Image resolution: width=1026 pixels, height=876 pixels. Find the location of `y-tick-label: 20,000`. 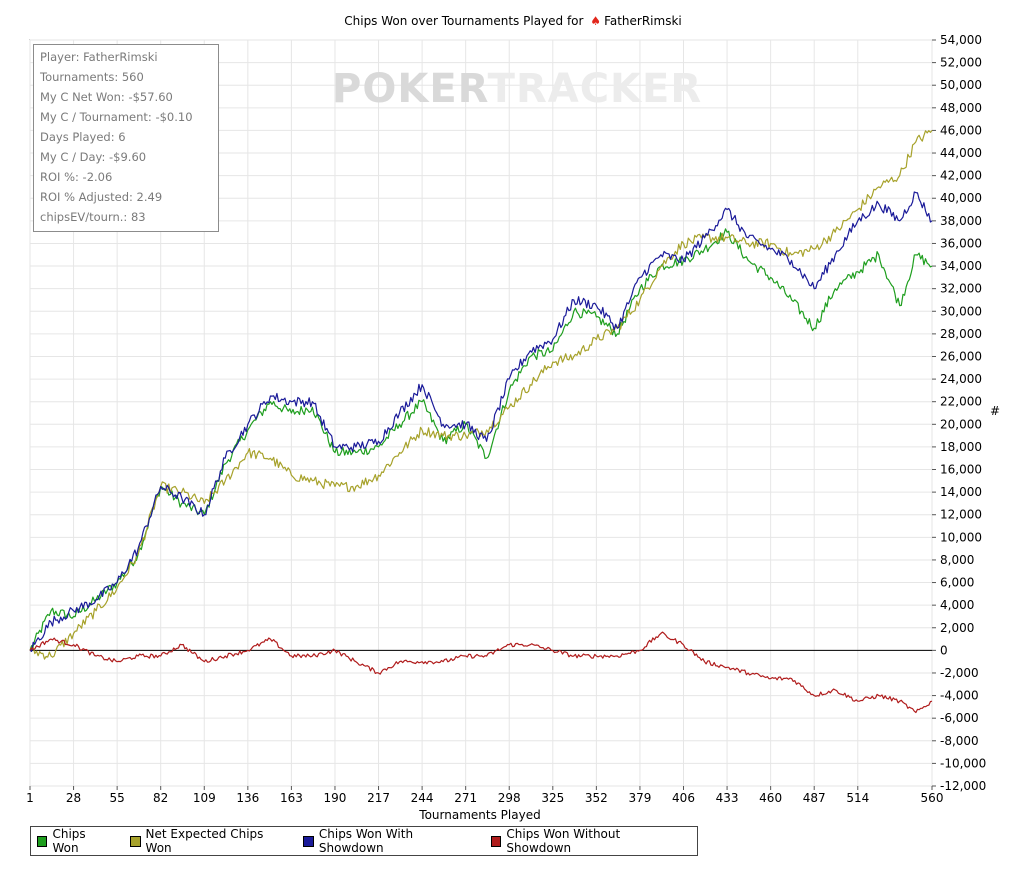

y-tick-label: 20,000 is located at coordinates (961, 424).